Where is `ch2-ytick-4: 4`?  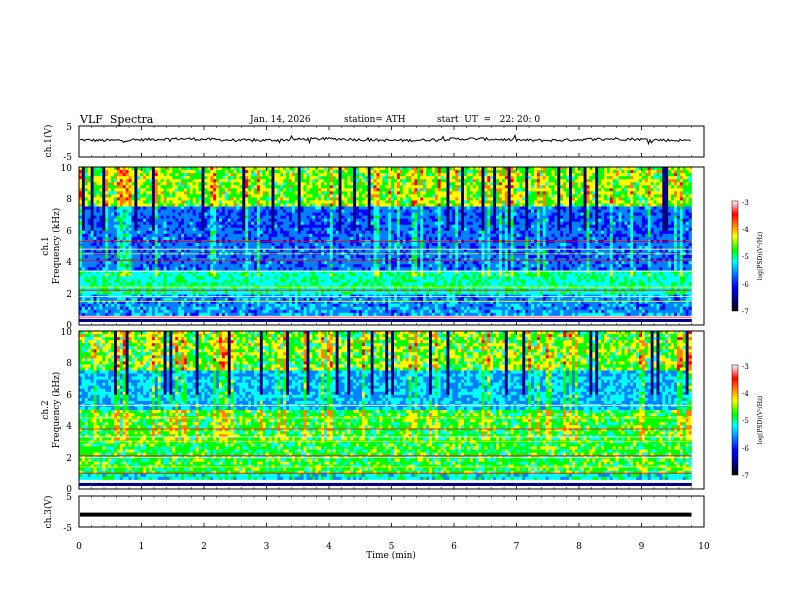 ch2-ytick-4: 4 is located at coordinates (69, 427).